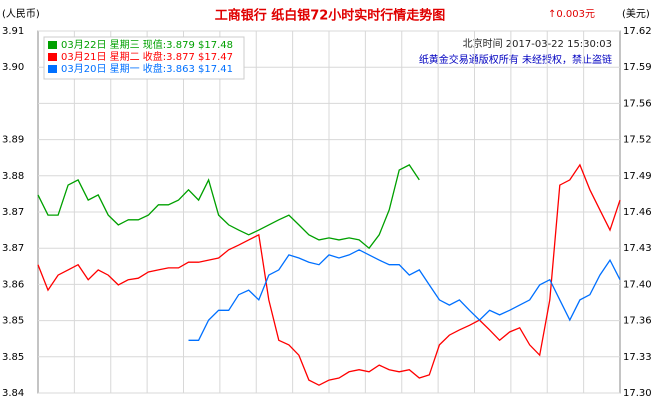 Image resolution: width=659 pixels, height=404 pixels. I want to click on y2-tick-label: 17.43, so click(637, 248).